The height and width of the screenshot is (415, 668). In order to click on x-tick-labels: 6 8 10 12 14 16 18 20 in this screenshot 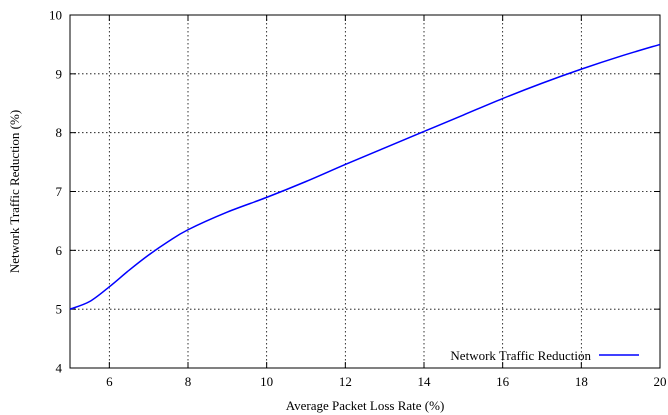, I will do `click(386, 381)`.